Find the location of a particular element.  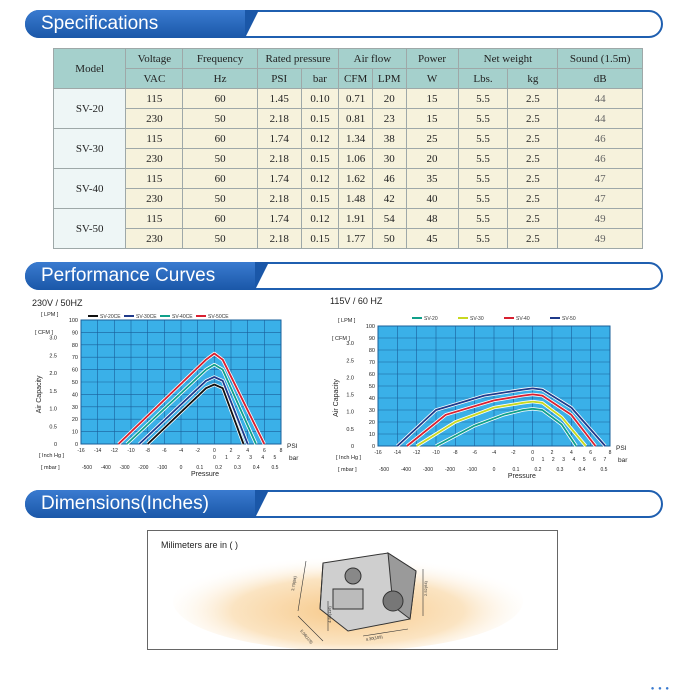

inhg-tick-label: 0 is located at coordinates (532, 453).